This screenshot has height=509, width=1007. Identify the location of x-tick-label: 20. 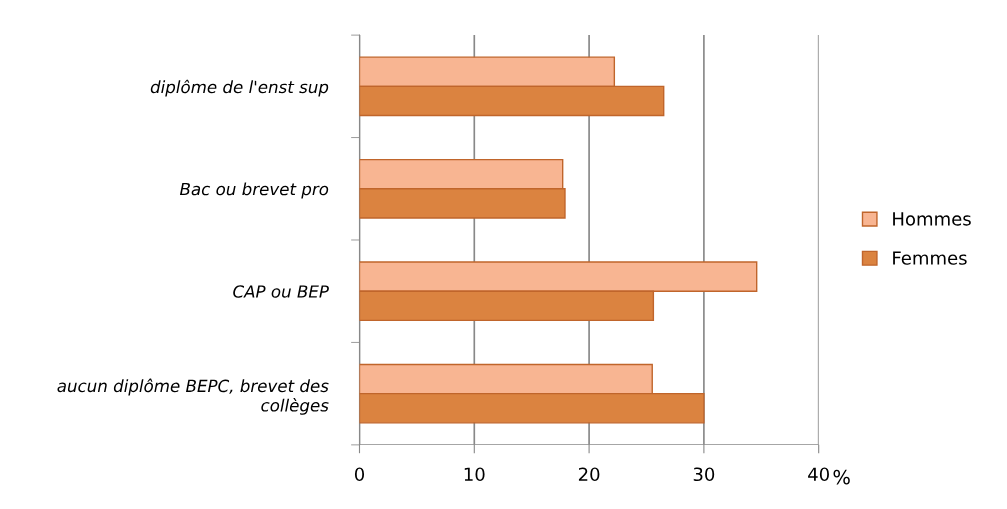
(589, 474).